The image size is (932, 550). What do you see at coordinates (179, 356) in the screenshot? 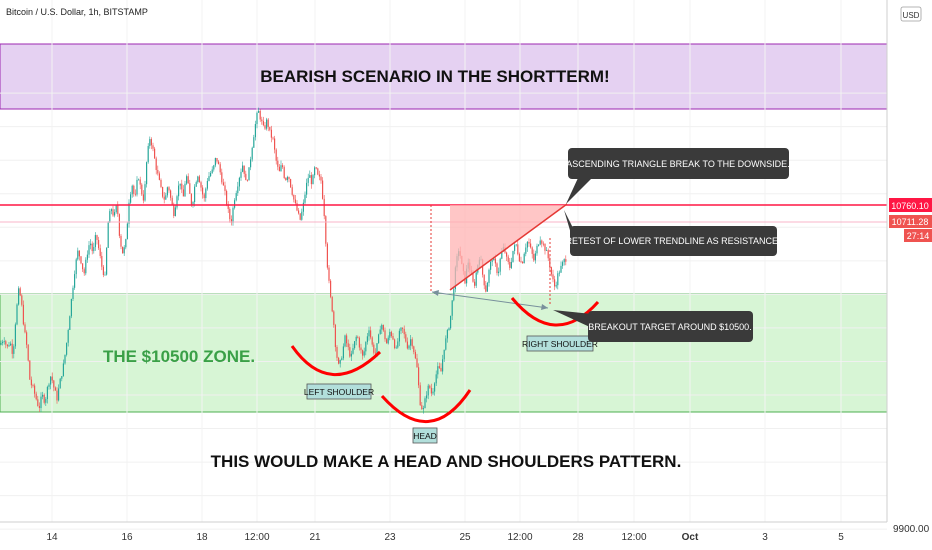
I see `zone-label: THE $10500 ZONE.` at bounding box center [179, 356].